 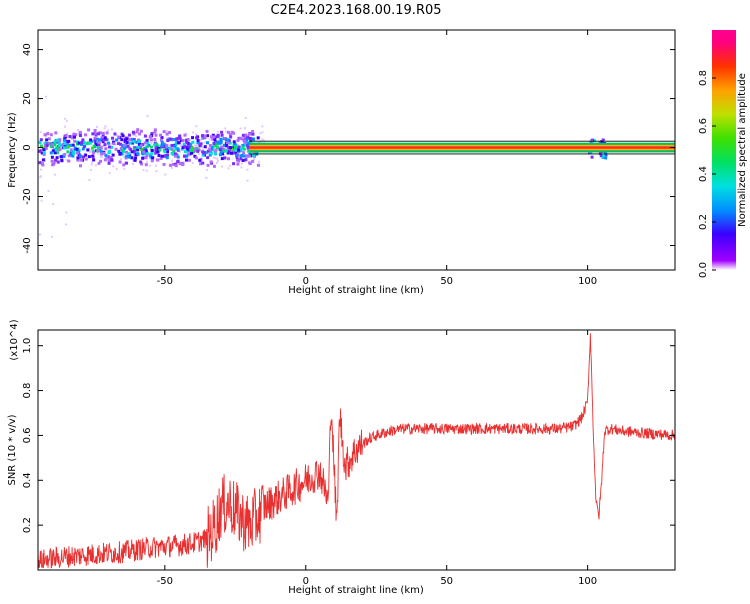 What do you see at coordinates (27, 196) in the screenshot?
I see `spectrogram-y-tick-label: -20` at bounding box center [27, 196].